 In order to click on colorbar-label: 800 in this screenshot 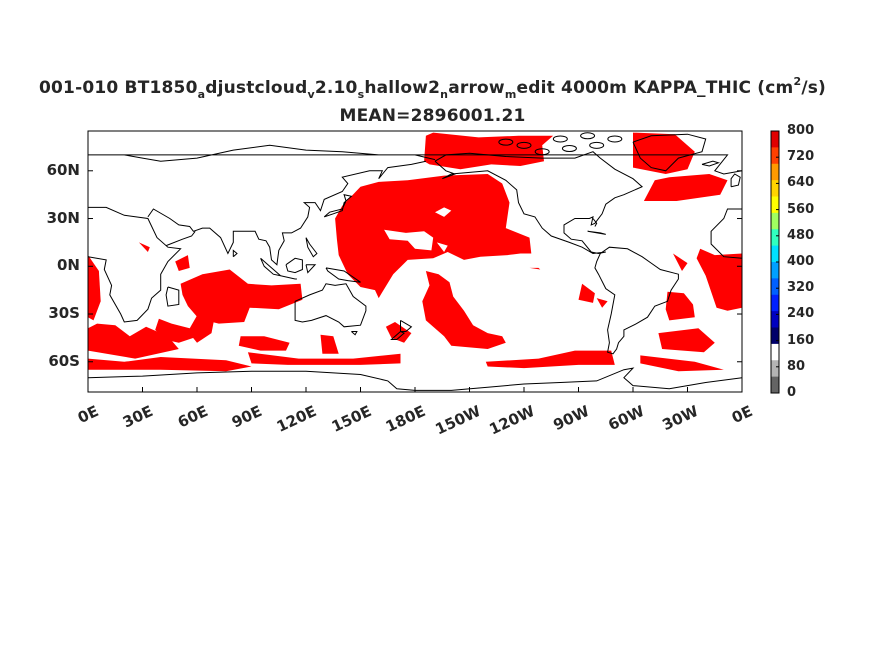, I will do `click(801, 130)`.